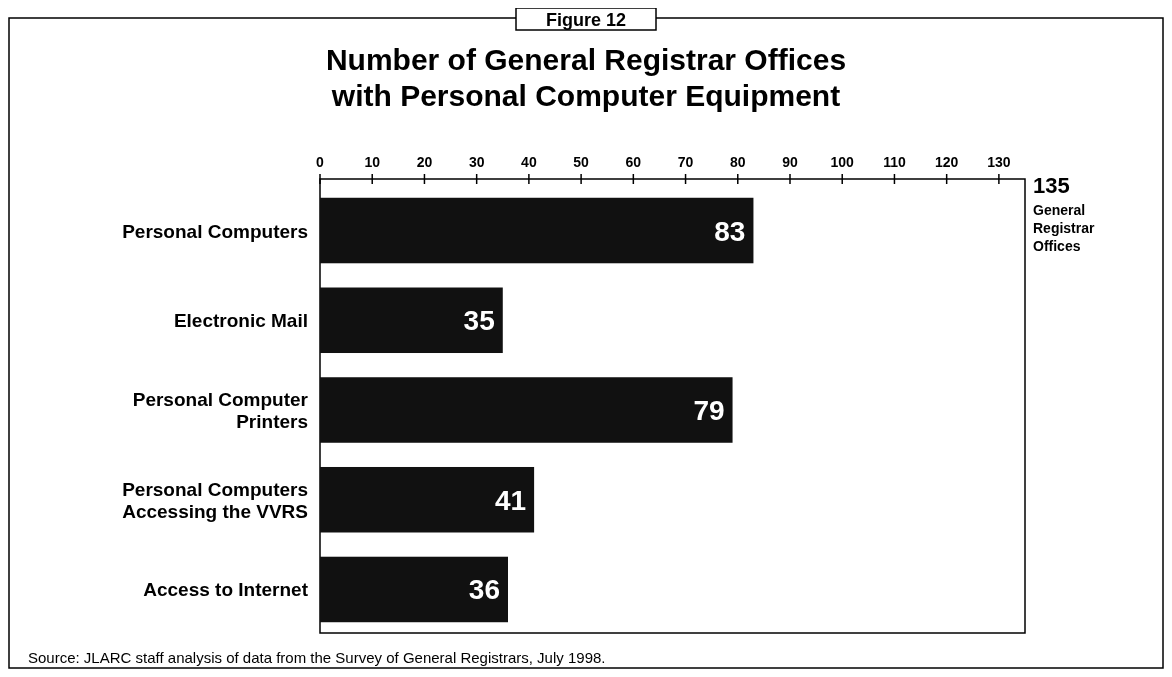 This screenshot has width=1172, height=677. I want to click on y-tick-label: Electronic Mail, so click(240, 321).